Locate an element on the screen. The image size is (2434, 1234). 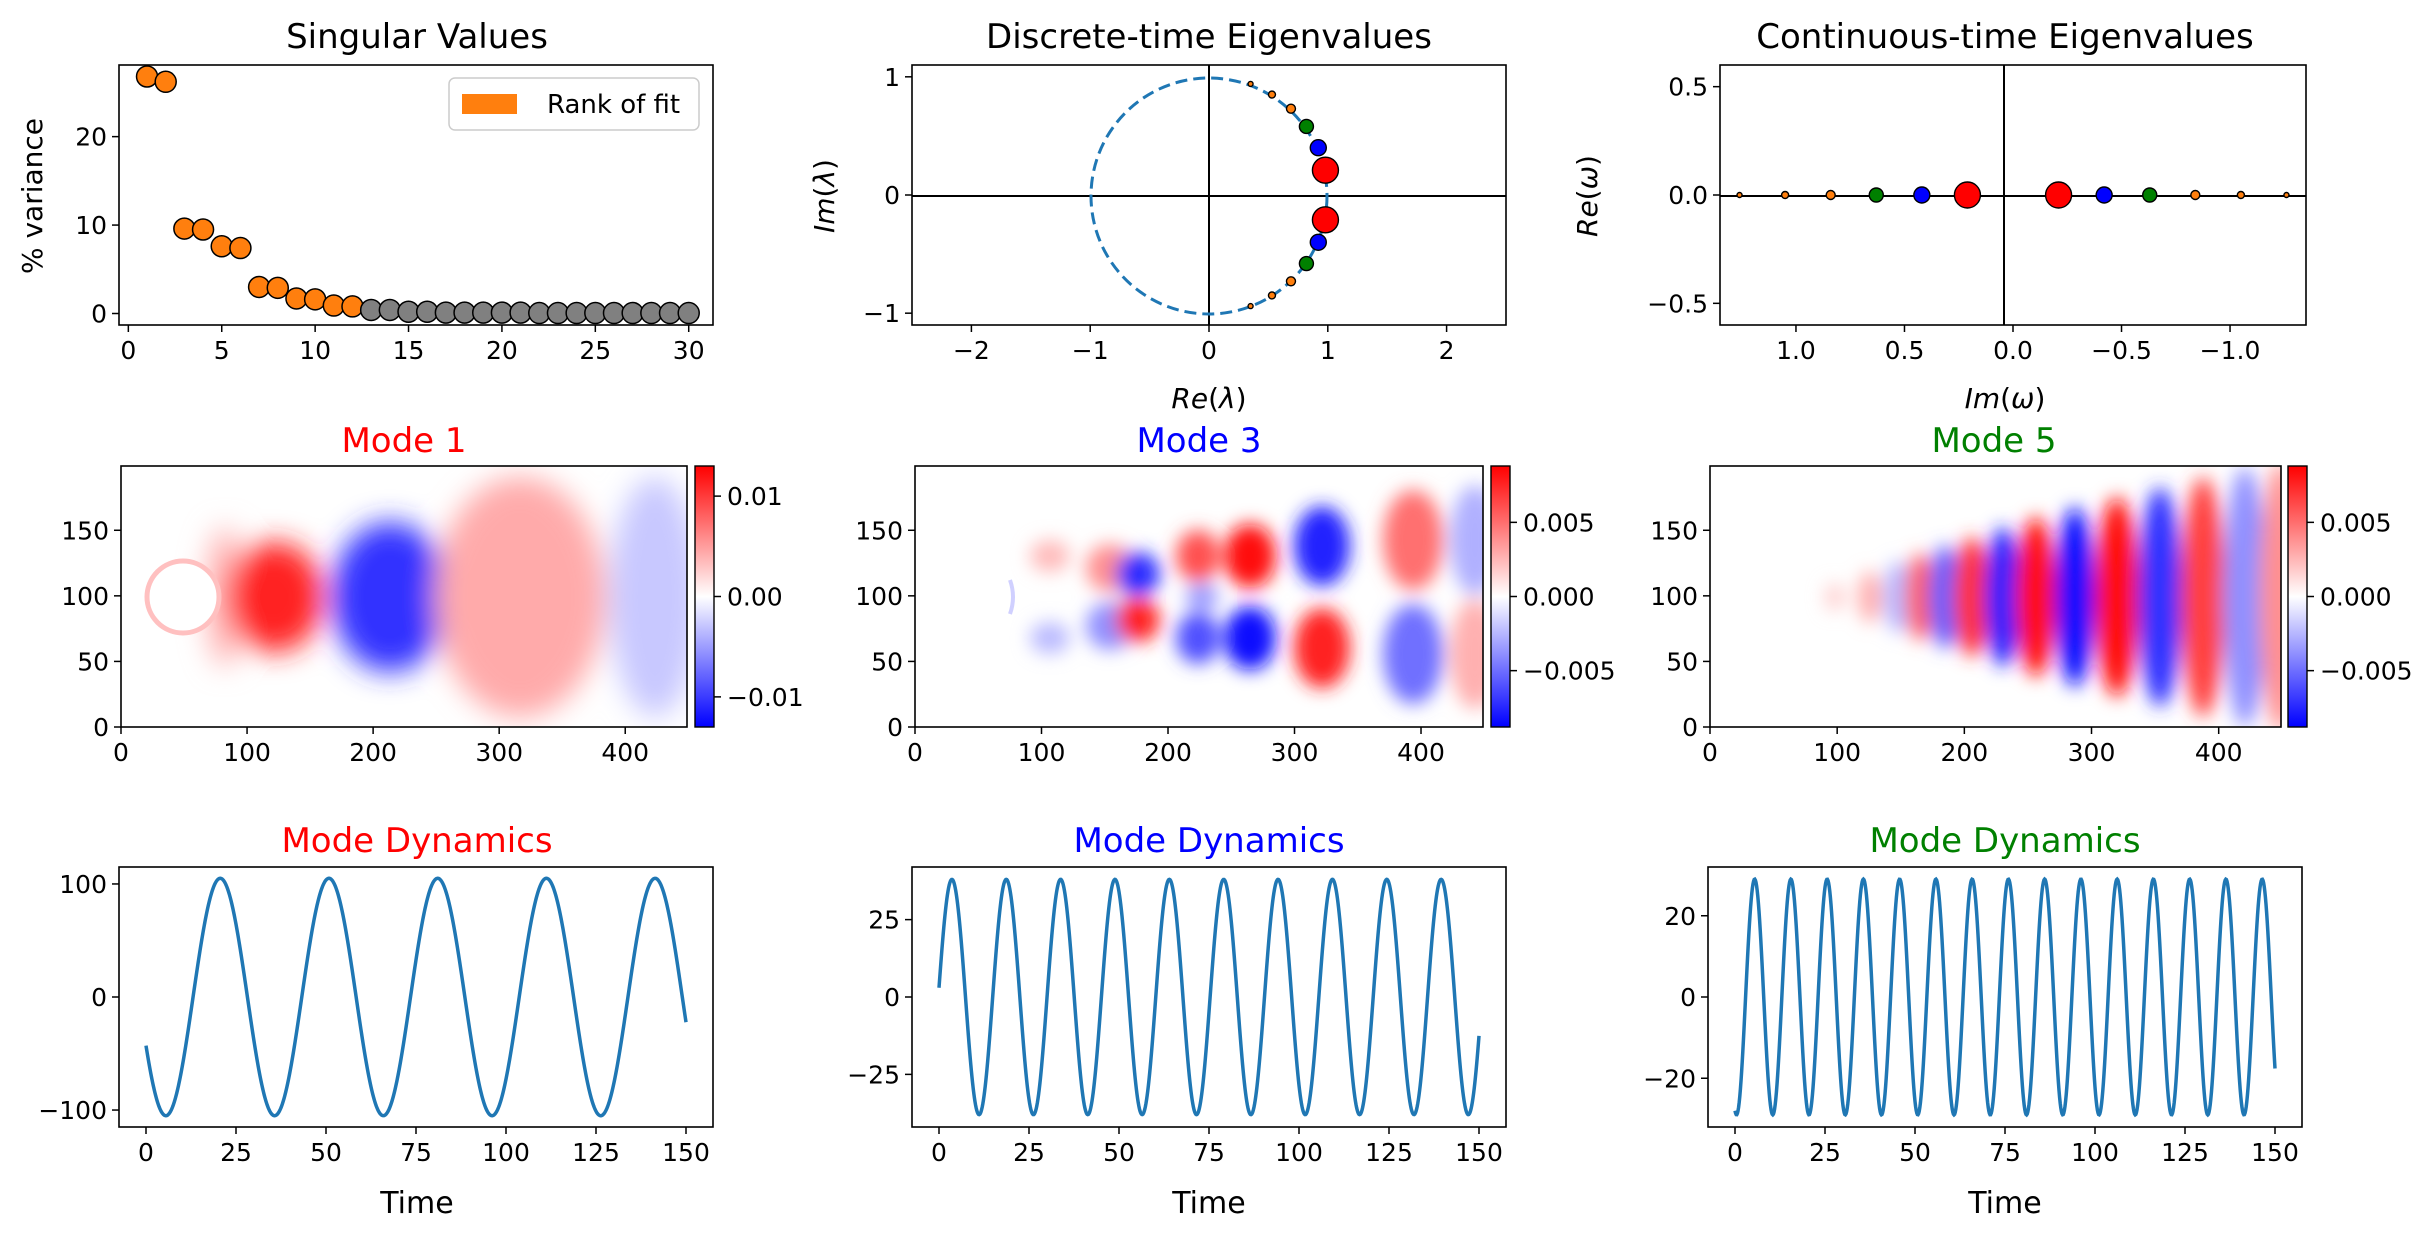
sv-xtick-label: 20 is located at coordinates (502, 350).